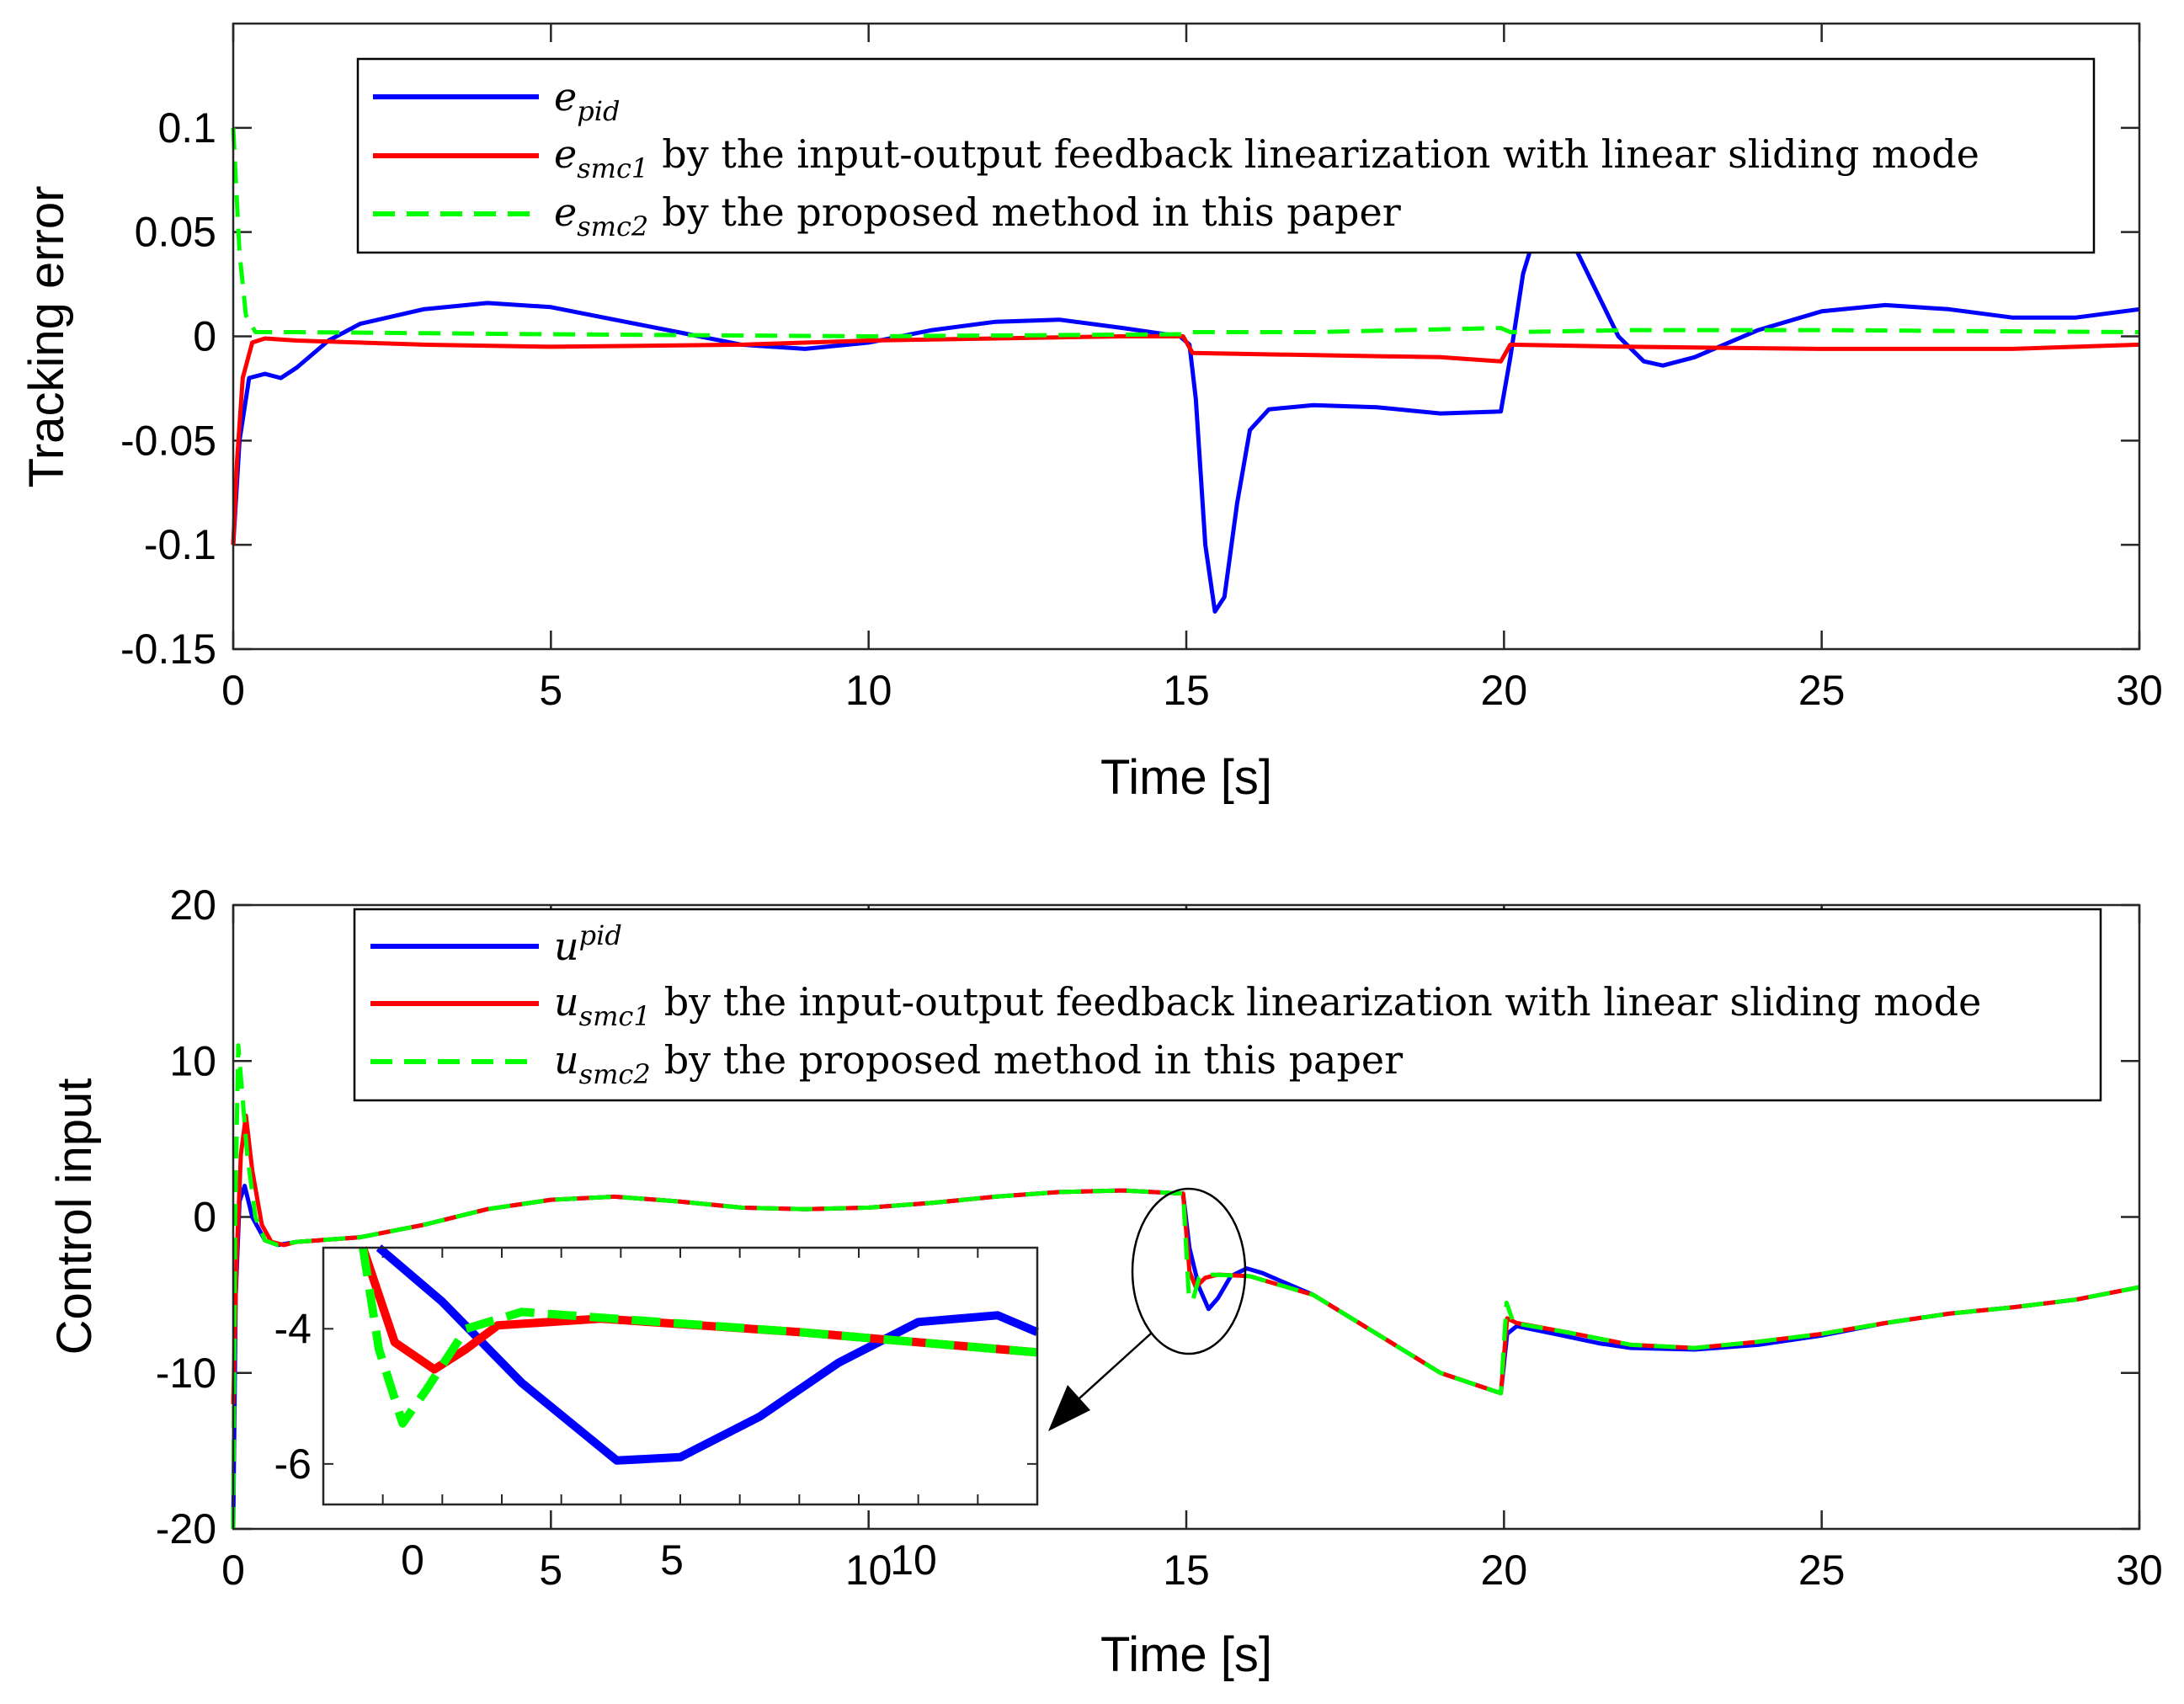 The image size is (2184, 1704). Describe the element at coordinates (1186, 777) in the screenshot. I see `top-x-axis-label: Time [s]` at that location.